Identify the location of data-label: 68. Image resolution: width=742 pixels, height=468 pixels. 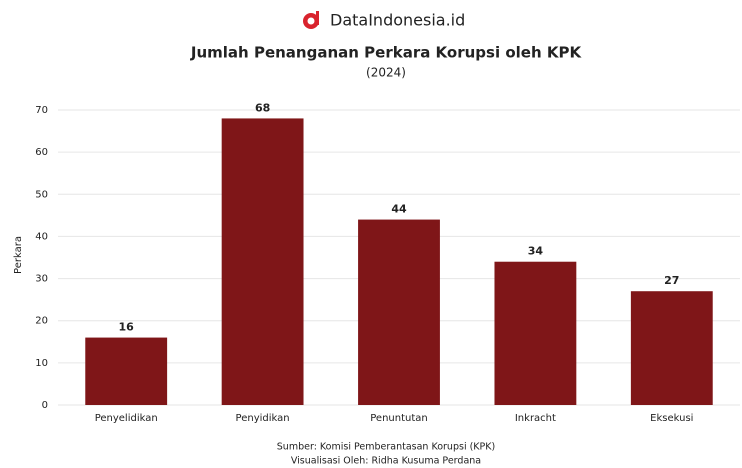
(262, 107).